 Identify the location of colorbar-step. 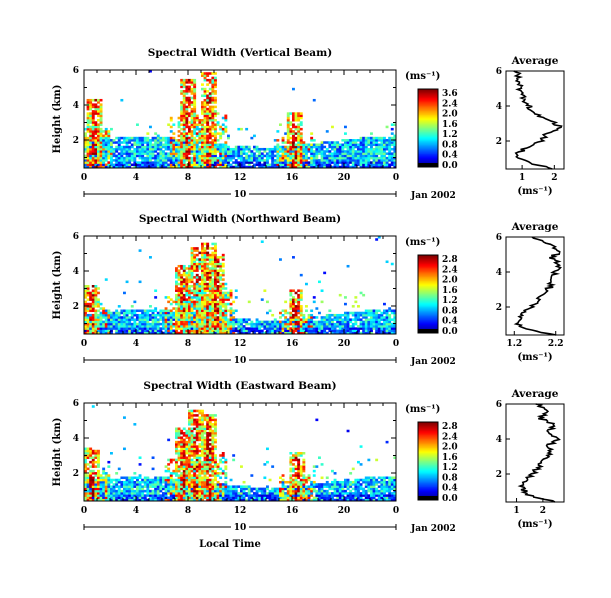
(428, 149).